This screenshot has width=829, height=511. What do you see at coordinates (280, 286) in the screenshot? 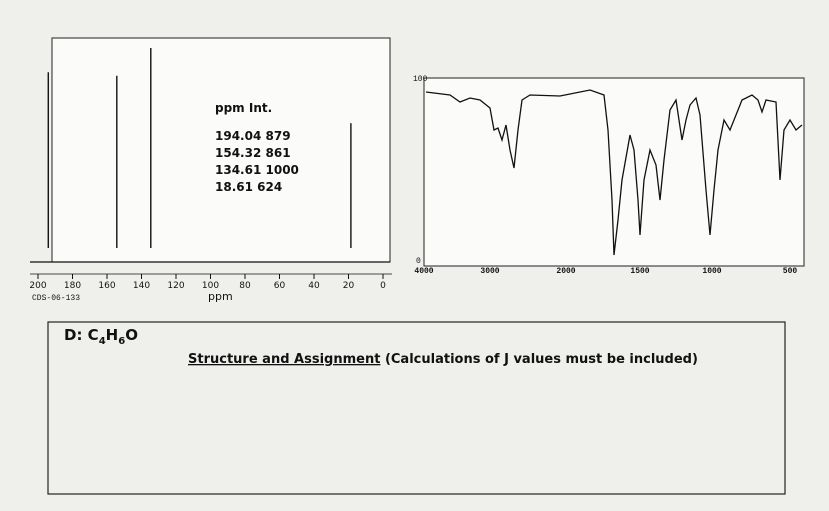
I see `x-tick-label: 60` at bounding box center [280, 286].